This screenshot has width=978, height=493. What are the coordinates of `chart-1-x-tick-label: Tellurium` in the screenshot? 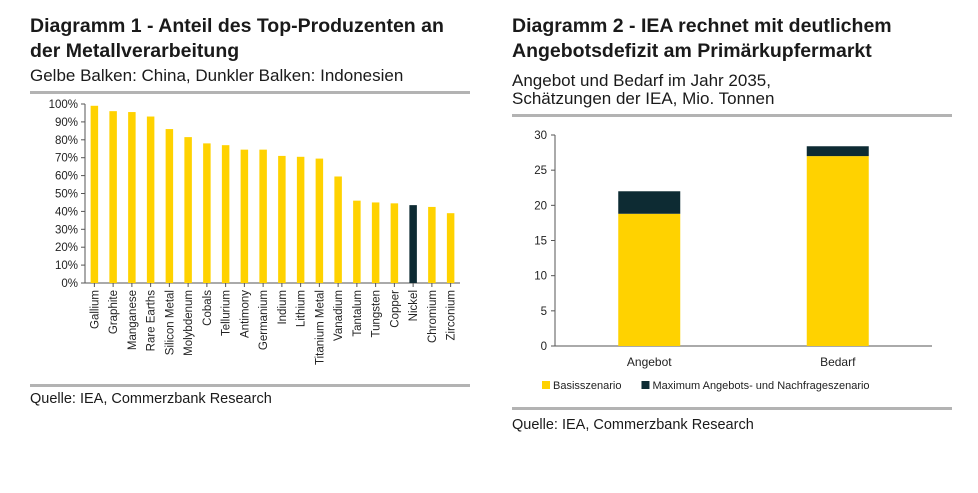 It's located at (227, 313).